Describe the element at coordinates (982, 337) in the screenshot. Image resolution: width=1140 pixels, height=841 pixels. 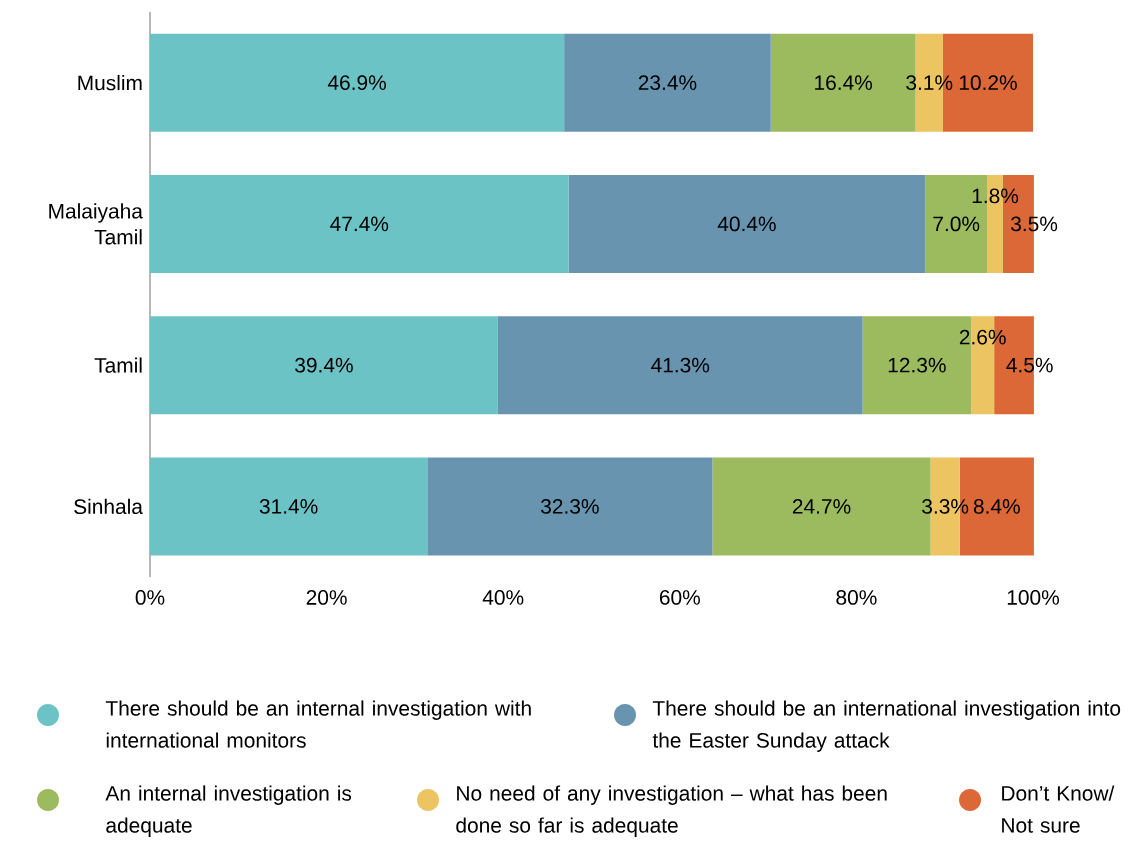
I see `data-label: 2.6%` at that location.